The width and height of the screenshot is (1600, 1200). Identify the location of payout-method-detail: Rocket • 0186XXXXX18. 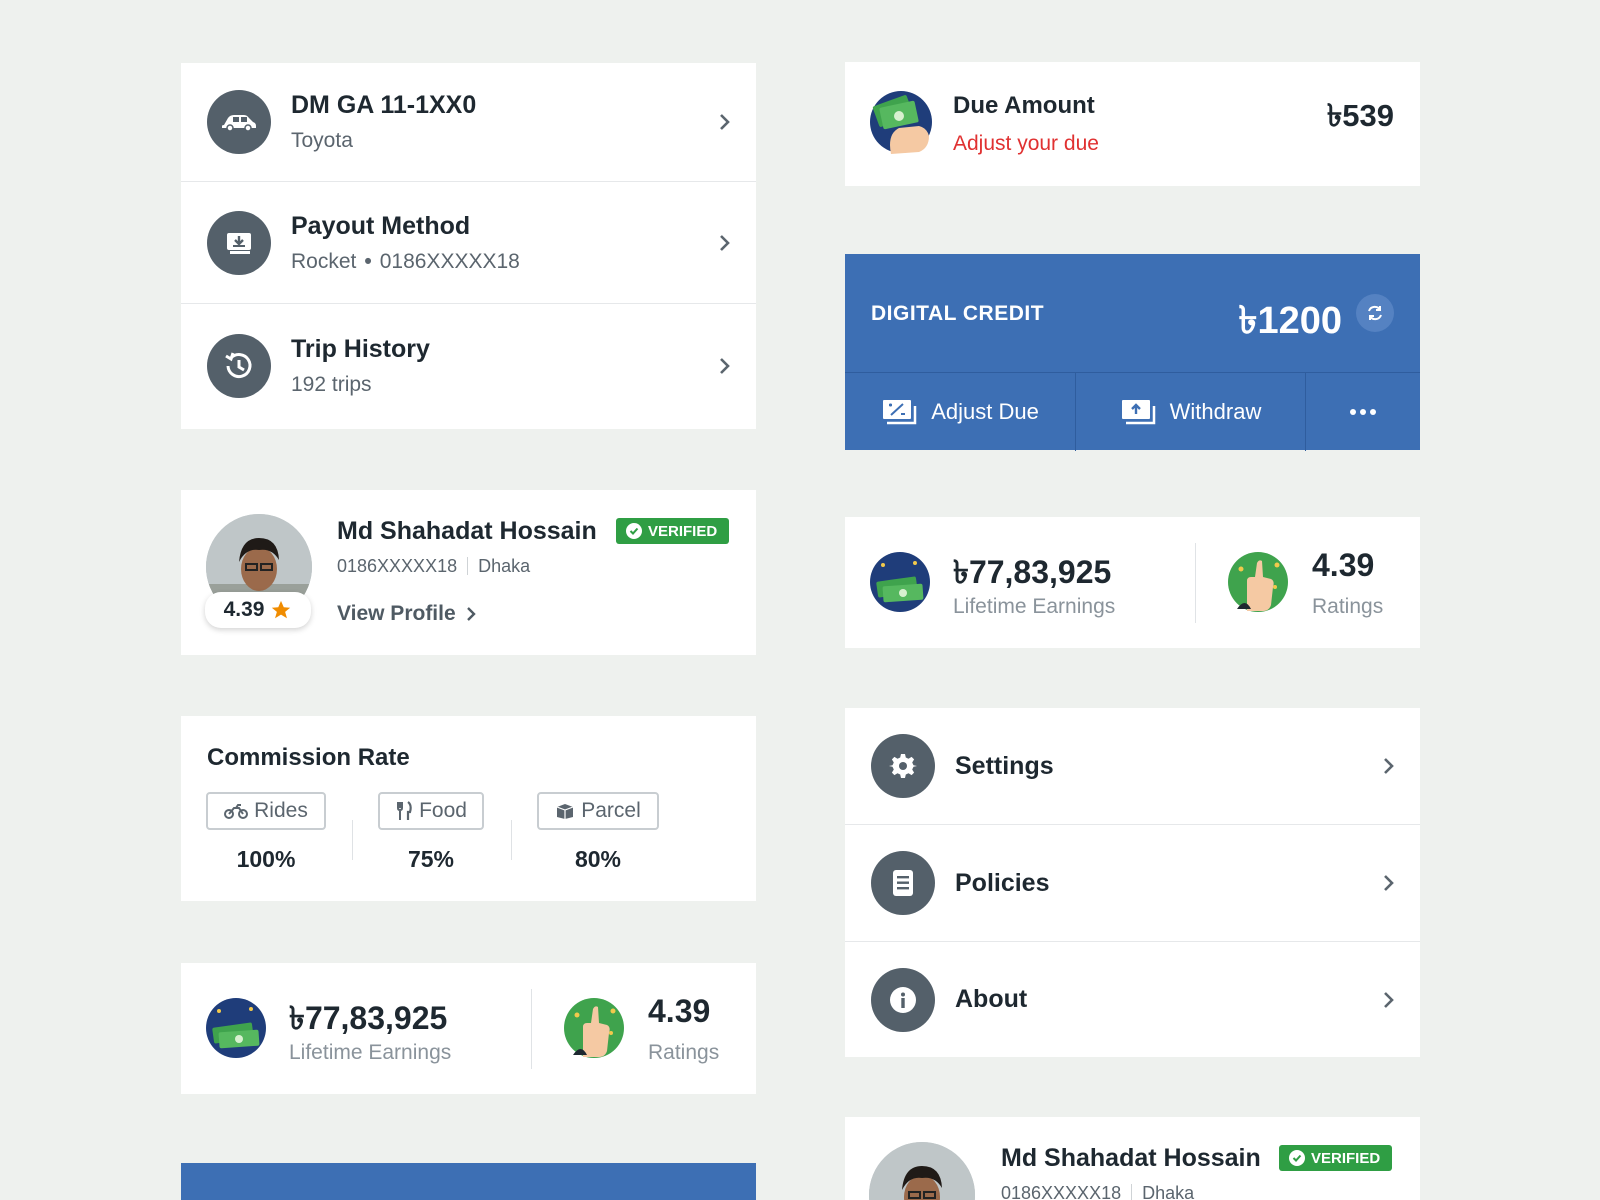
(405, 262).